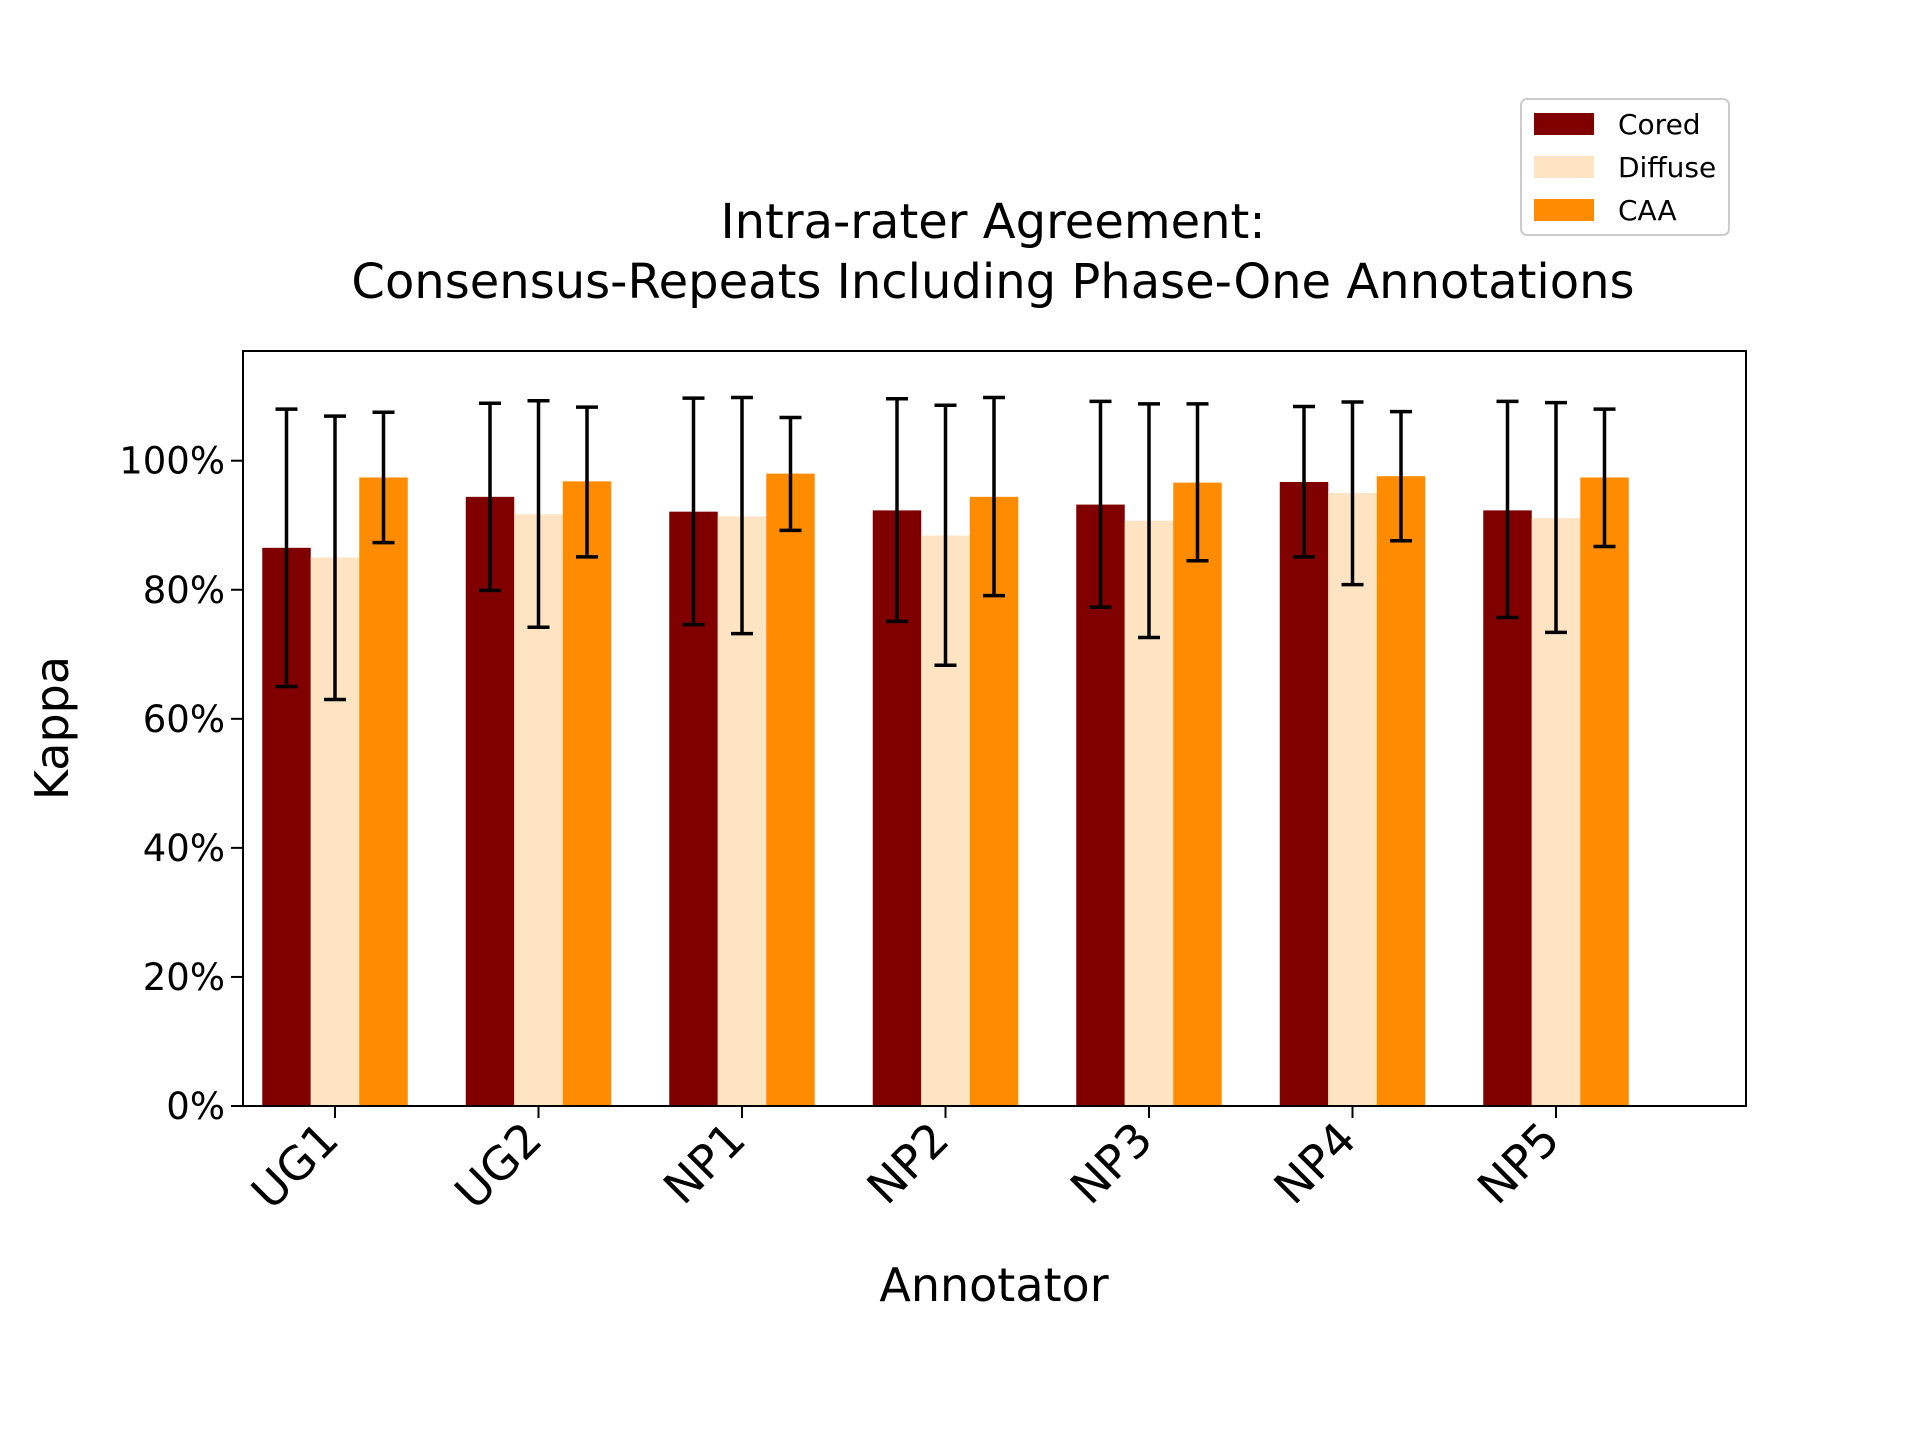  I want to click on y-tick-0: 0%, so click(204, 1106).